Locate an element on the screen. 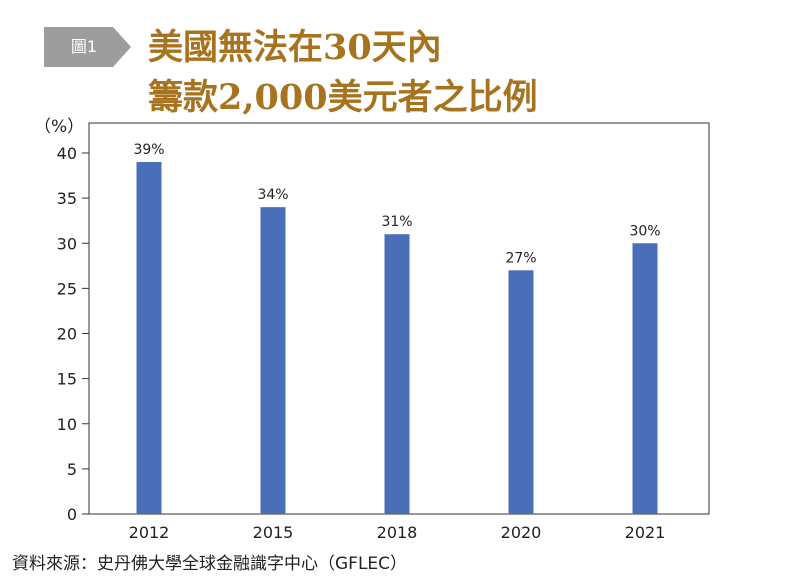 The image size is (800, 588). x-axis: 2012 2015 2018 2020 2021 is located at coordinates (397, 532).